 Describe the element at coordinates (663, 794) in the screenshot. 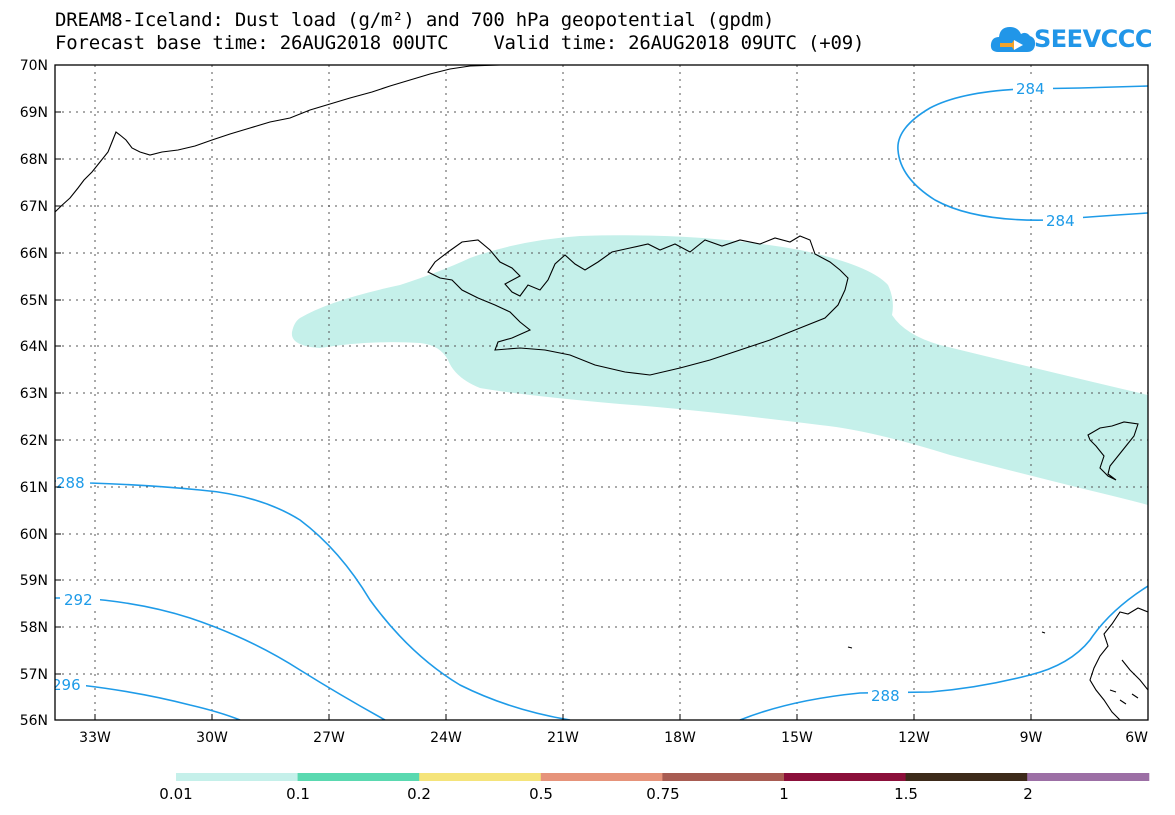

I see `legend-label: 0.75` at that location.